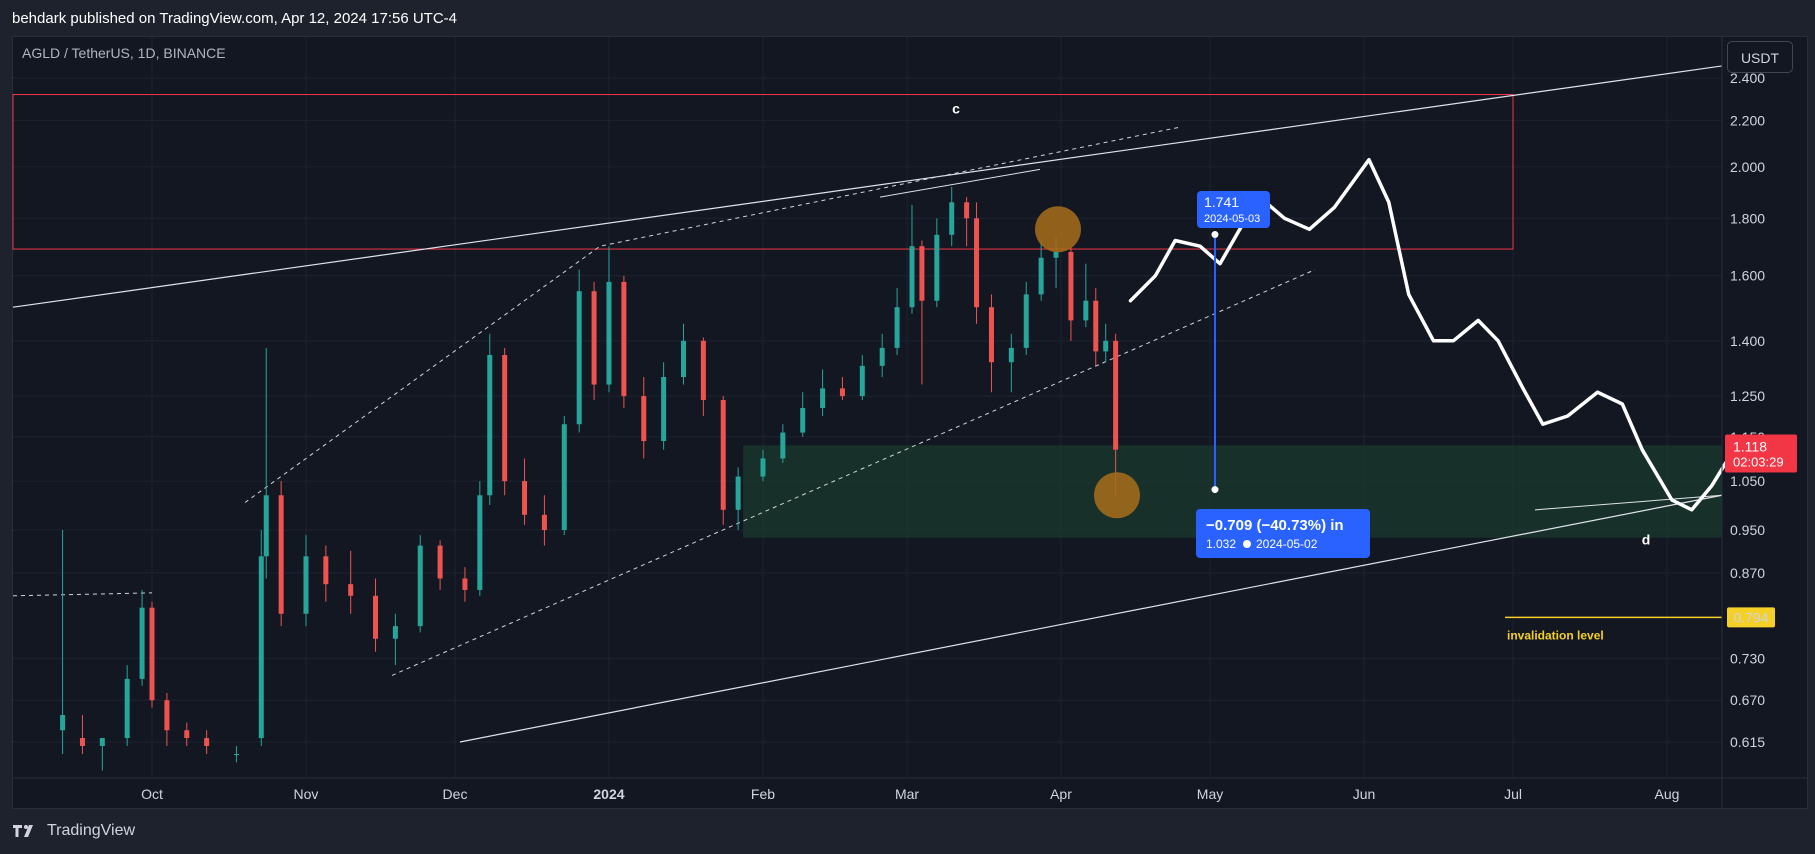 The width and height of the screenshot is (1815, 854). Describe the element at coordinates (1117, 495) in the screenshot. I see `orange-circle-bottom` at that location.